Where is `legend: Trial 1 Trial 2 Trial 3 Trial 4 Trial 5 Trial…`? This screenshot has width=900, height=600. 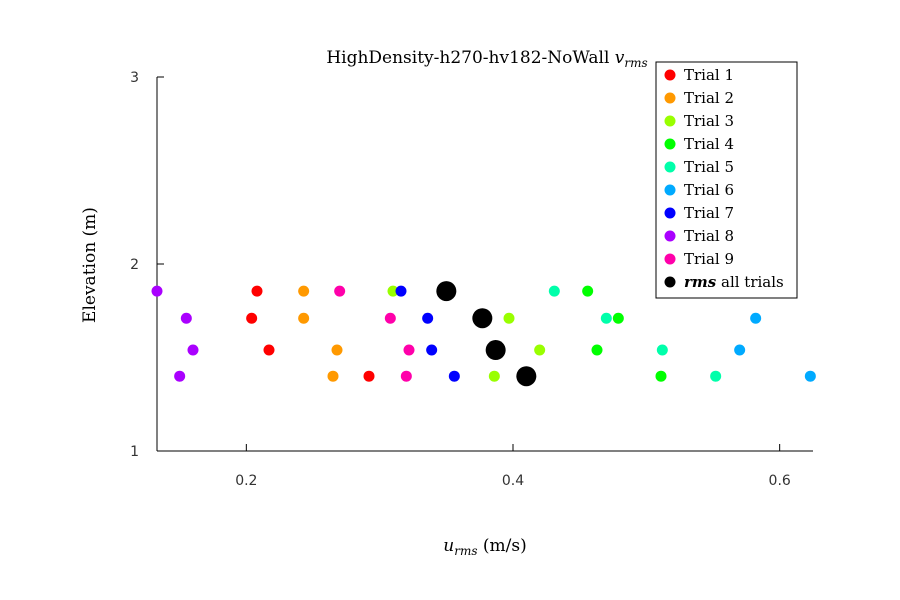
legend: Trial 1 Trial 2 Trial 3 Trial 4 Trial 5 Trial… is located at coordinates (726, 180).